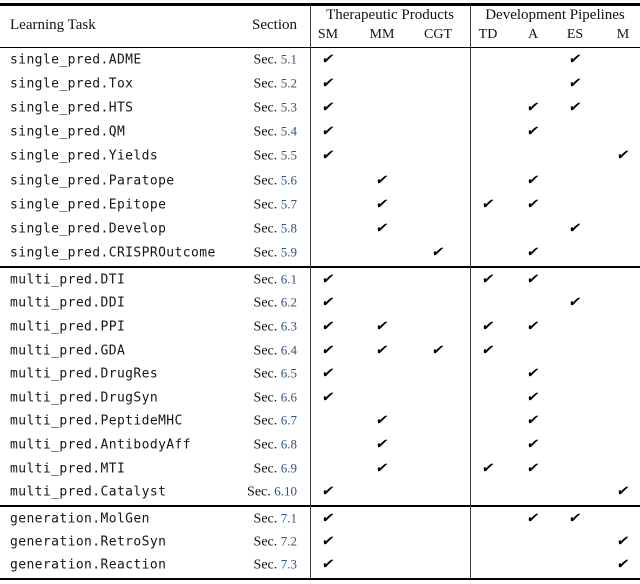 This screenshot has height=584, width=640. Describe the element at coordinates (288, 564) in the screenshot. I see `section-link: 7.3` at that location.